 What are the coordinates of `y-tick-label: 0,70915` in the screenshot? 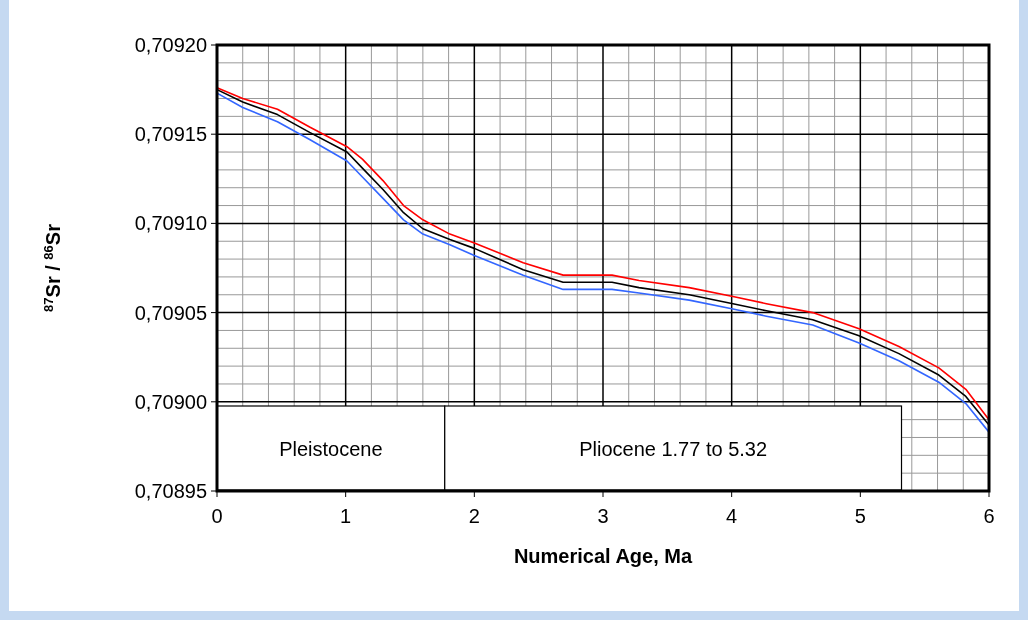 It's located at (170, 134).